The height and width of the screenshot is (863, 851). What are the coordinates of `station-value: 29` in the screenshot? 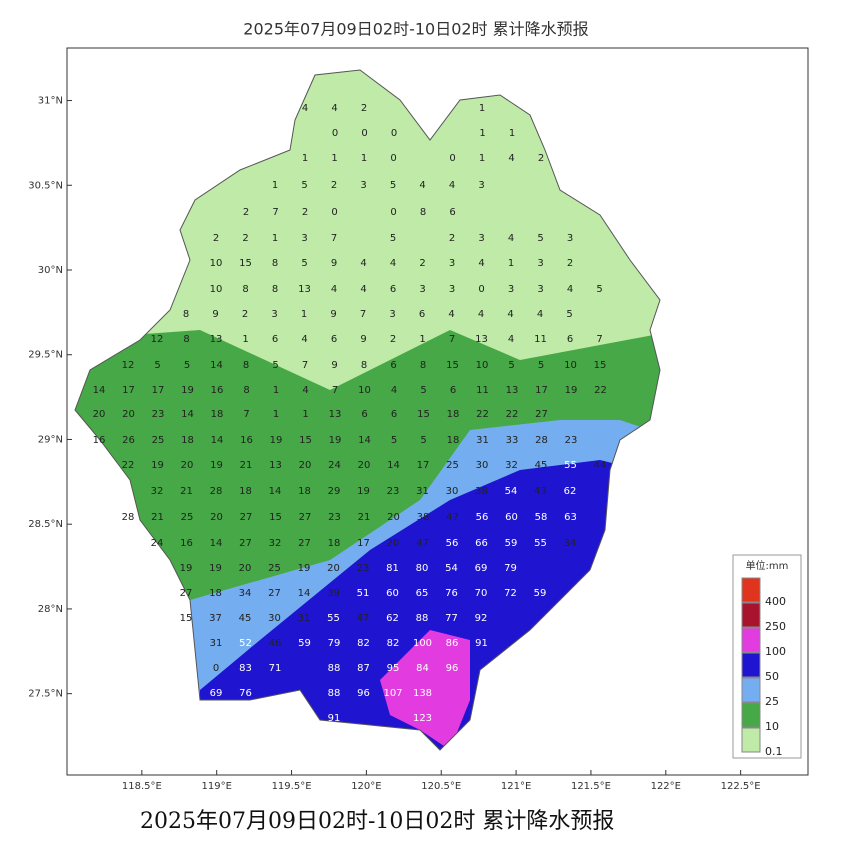 It's located at (334, 491).